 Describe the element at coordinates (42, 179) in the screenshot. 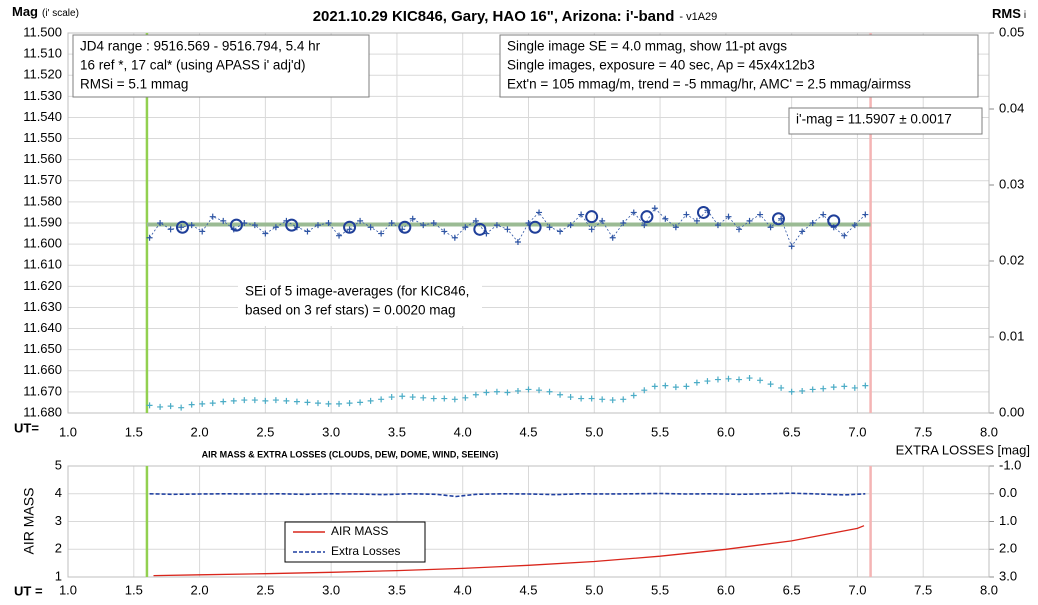

I see `y-tick-label: 11.570` at that location.